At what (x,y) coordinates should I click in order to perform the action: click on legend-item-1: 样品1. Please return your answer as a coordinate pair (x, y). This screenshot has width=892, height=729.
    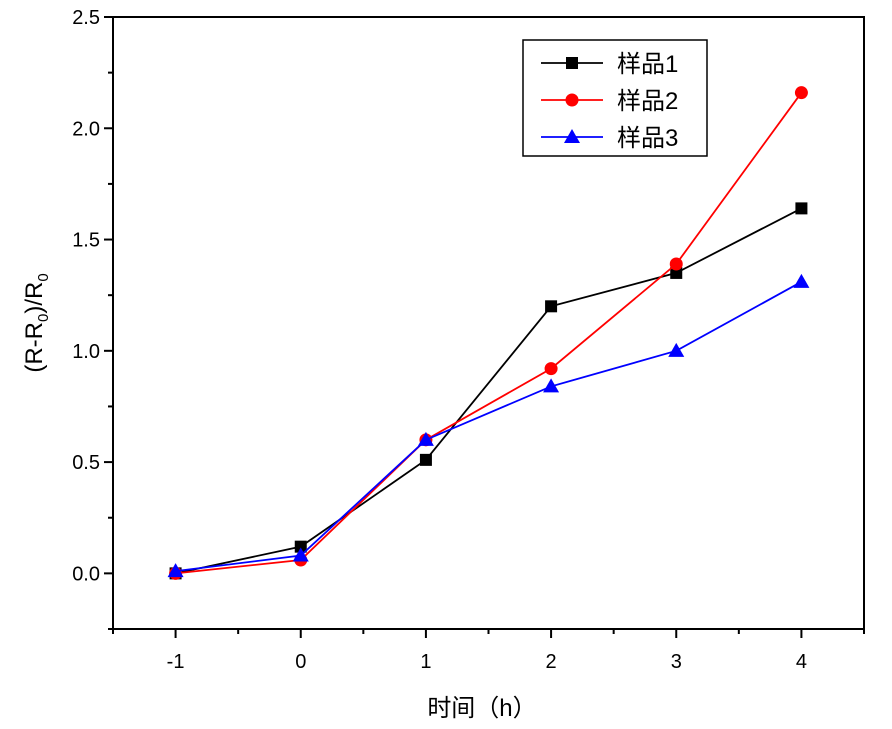
    Looking at the image, I should click on (609, 64).